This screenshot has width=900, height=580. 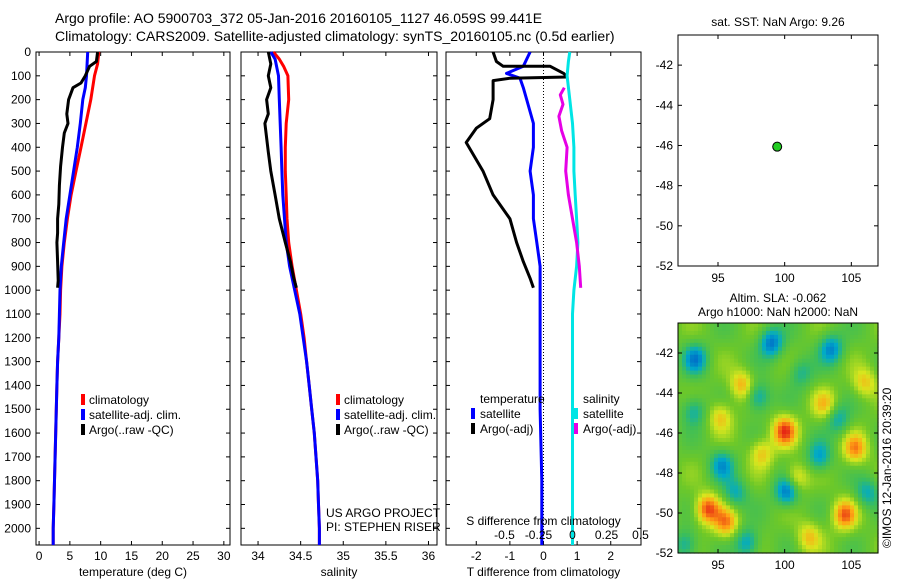 What do you see at coordinates (887, 467) in the screenshot?
I see `timestamp-group: ©IMOS 12-Jan-2016 20:39:20` at bounding box center [887, 467].